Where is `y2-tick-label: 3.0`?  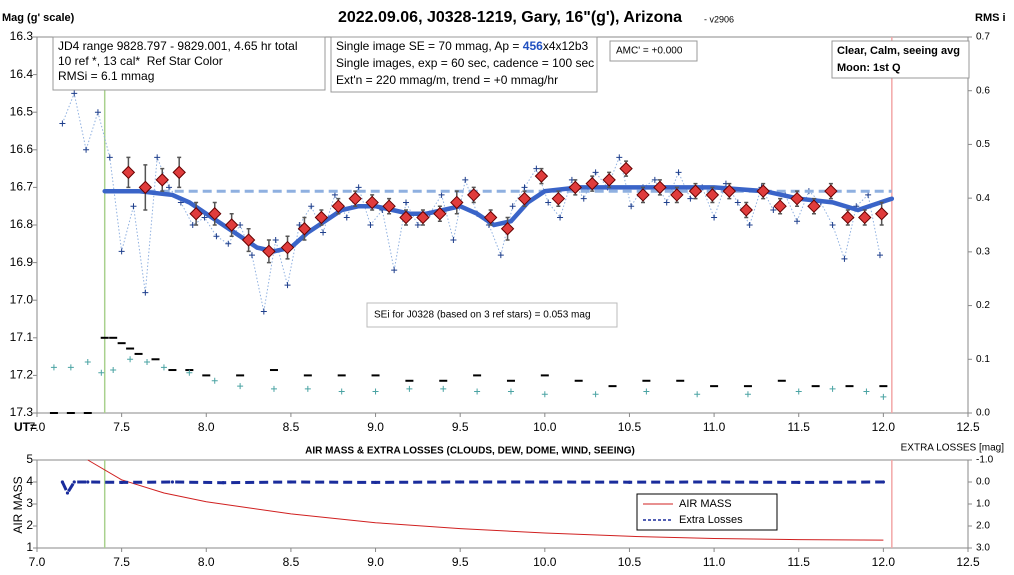
y2-tick-label: 3.0 is located at coordinates (983, 548).